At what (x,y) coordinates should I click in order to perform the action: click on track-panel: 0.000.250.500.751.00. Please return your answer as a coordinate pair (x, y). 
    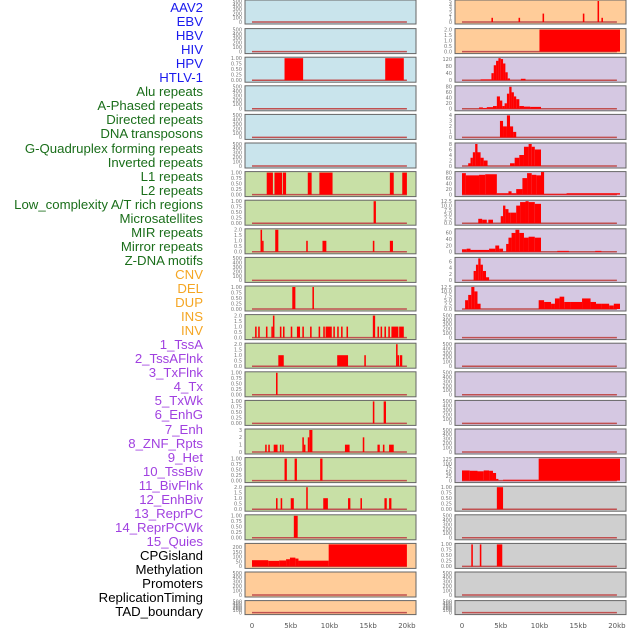
    Looking at the image, I should click on (534, 556).